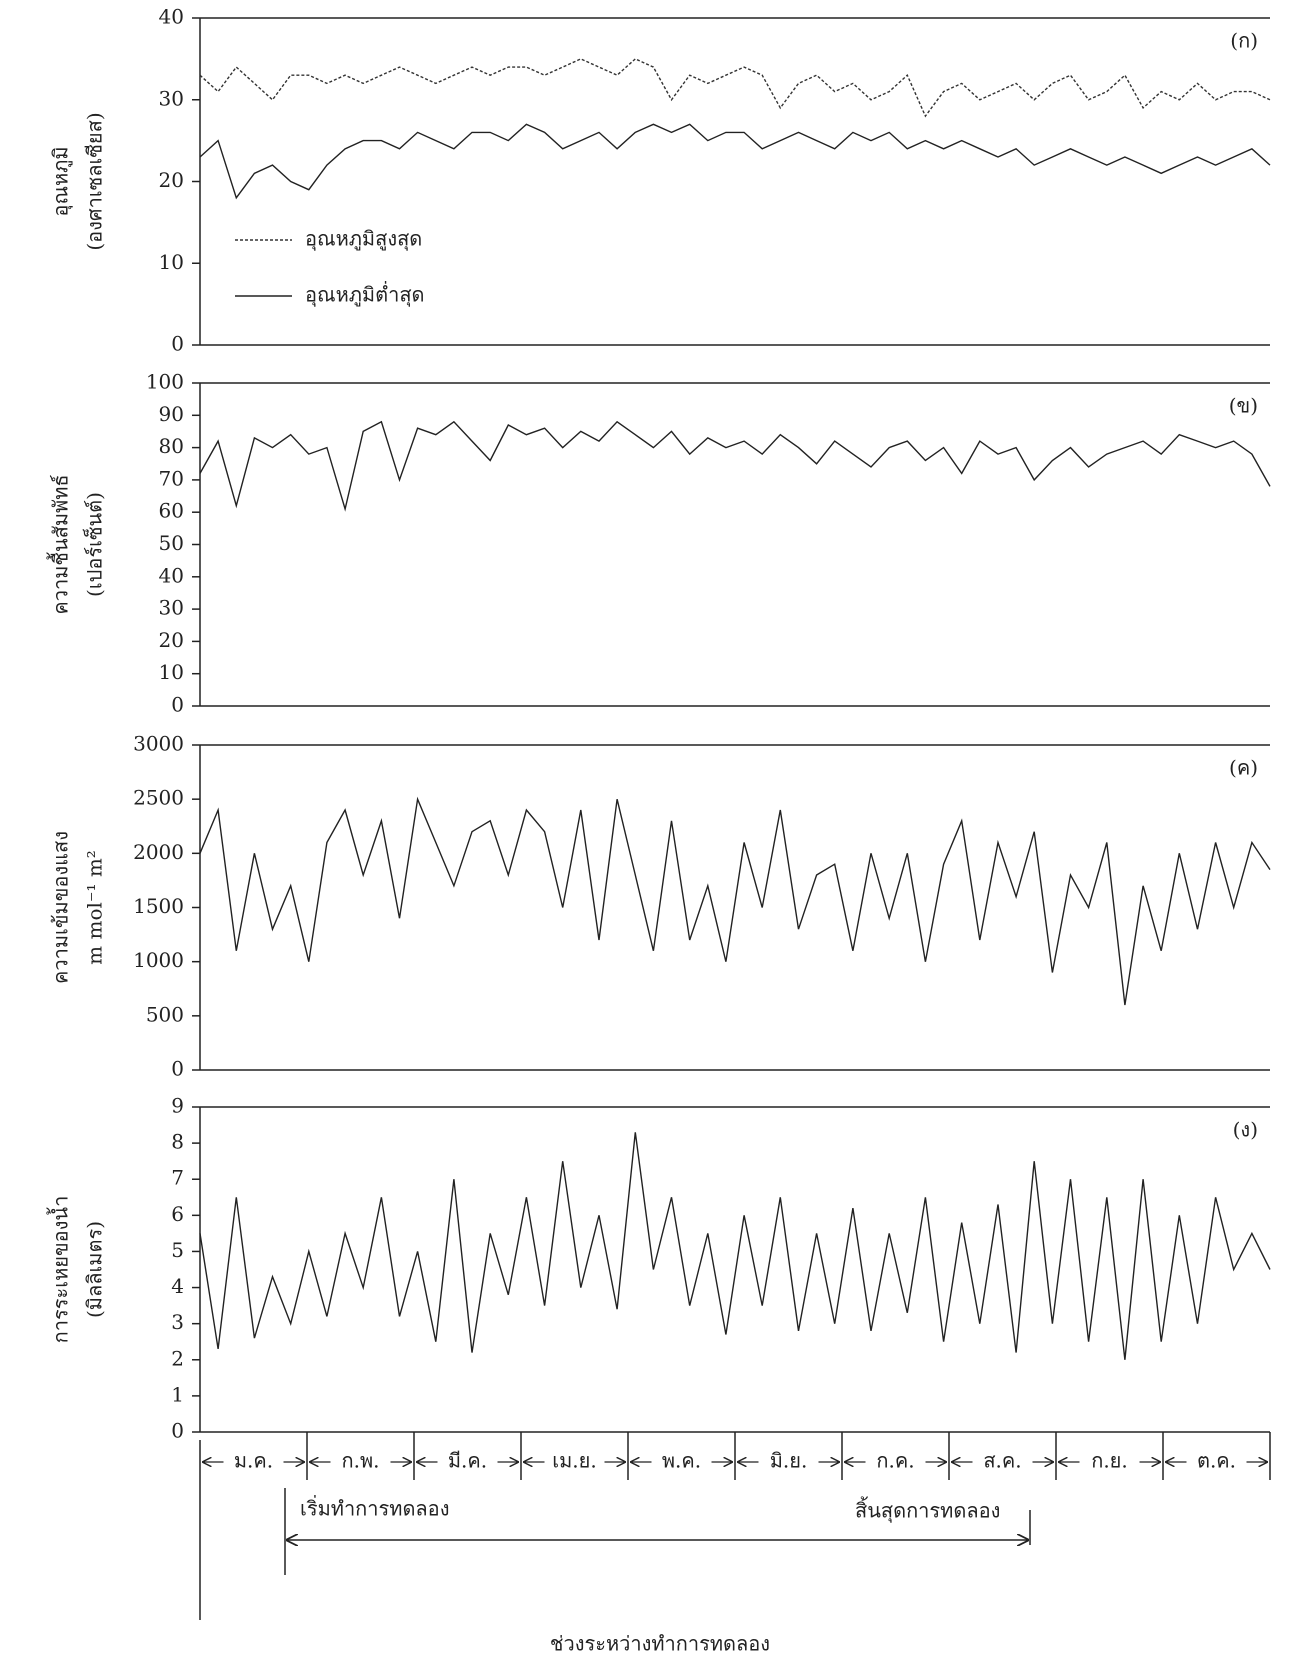 Image resolution: width=1290 pixels, height=1661 pixels. What do you see at coordinates (60, 1270) in the screenshot?
I see `y-axis-label: การระเหยของน้ำ` at bounding box center [60, 1270].